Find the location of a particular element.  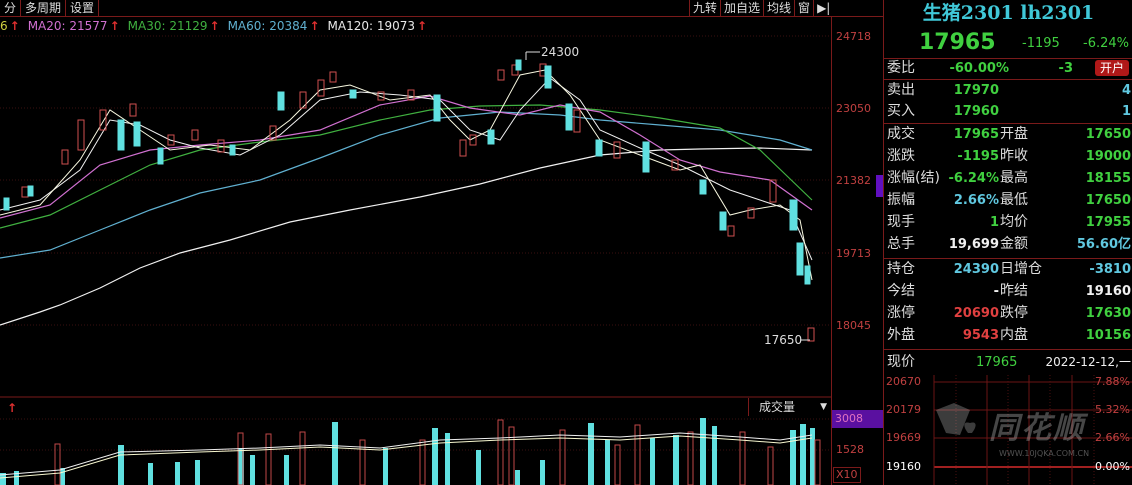

stat-label: 跌停 is located at coordinates (1014, 313).